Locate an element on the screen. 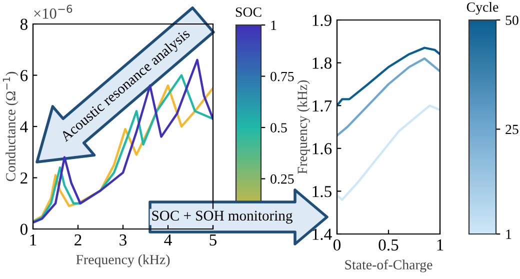 This screenshot has height=279, width=520. y-tick-label: 2 is located at coordinates (24, 178).